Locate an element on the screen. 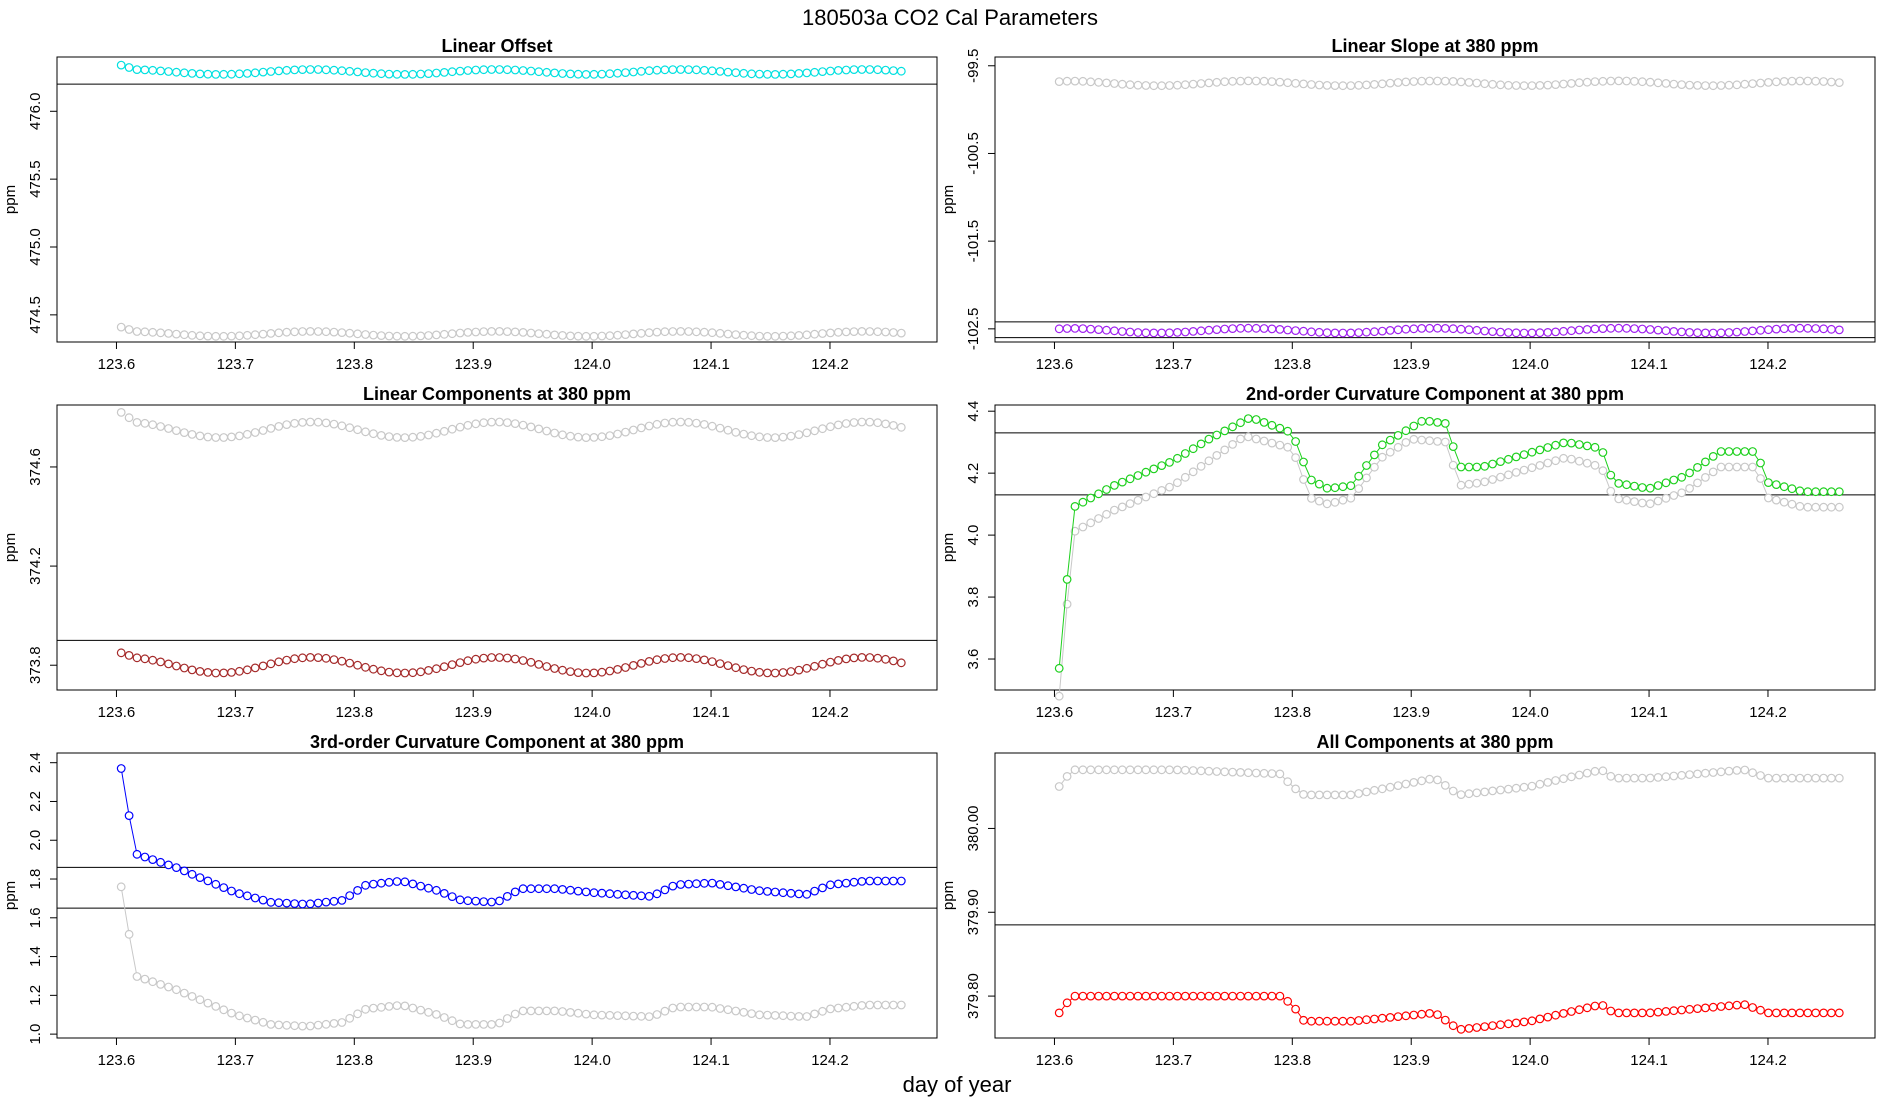 The image size is (1900, 1100). x-tick-label: 124.0 is located at coordinates (592, 364).